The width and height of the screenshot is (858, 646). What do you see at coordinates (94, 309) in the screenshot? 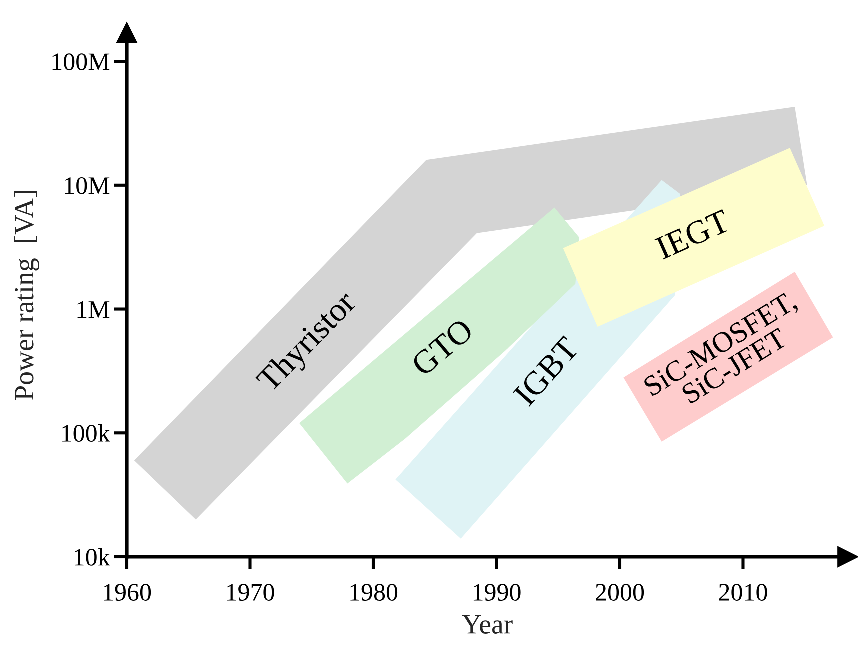
I see `y-tick-label: 1M` at bounding box center [94, 309].